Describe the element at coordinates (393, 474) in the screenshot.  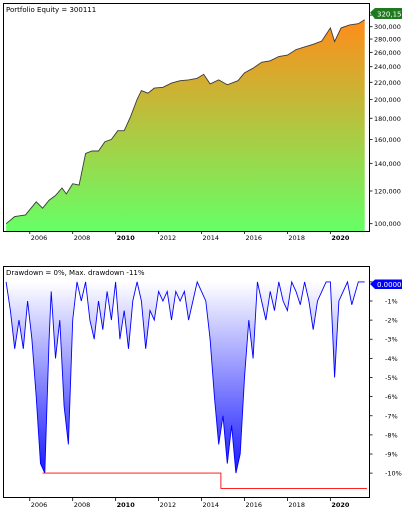
I see `drawdown-y-tick-label: -10%` at that location.